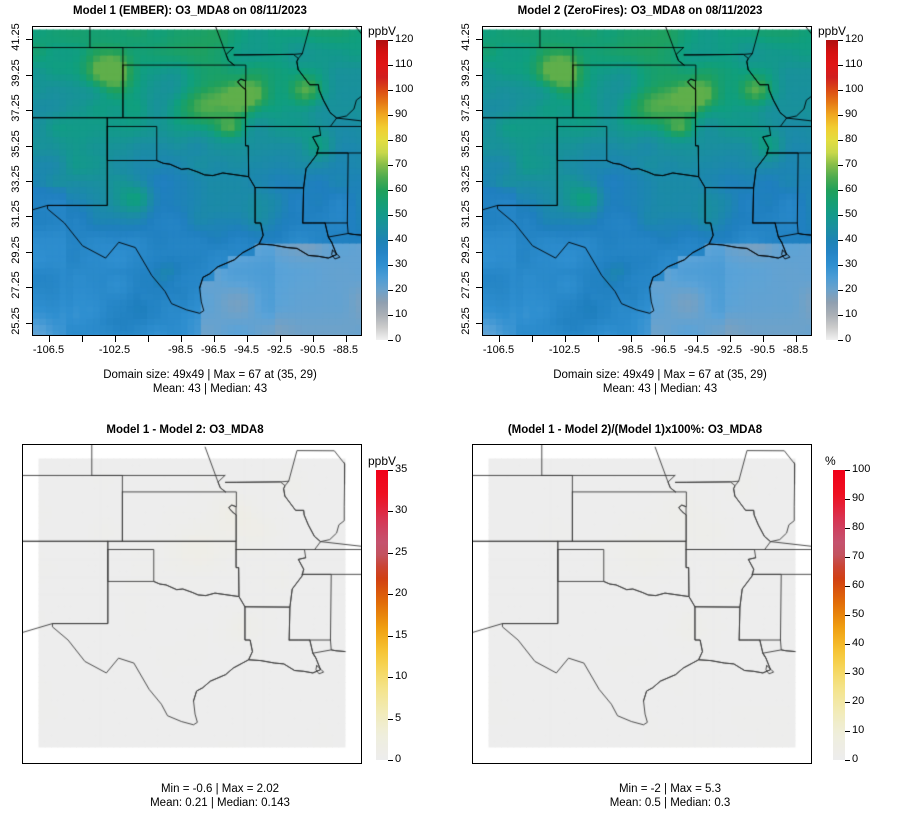 Image resolution: width=900 pixels, height=840 pixels. I want to click on x-axis-label: -96.5, so click(213, 350).